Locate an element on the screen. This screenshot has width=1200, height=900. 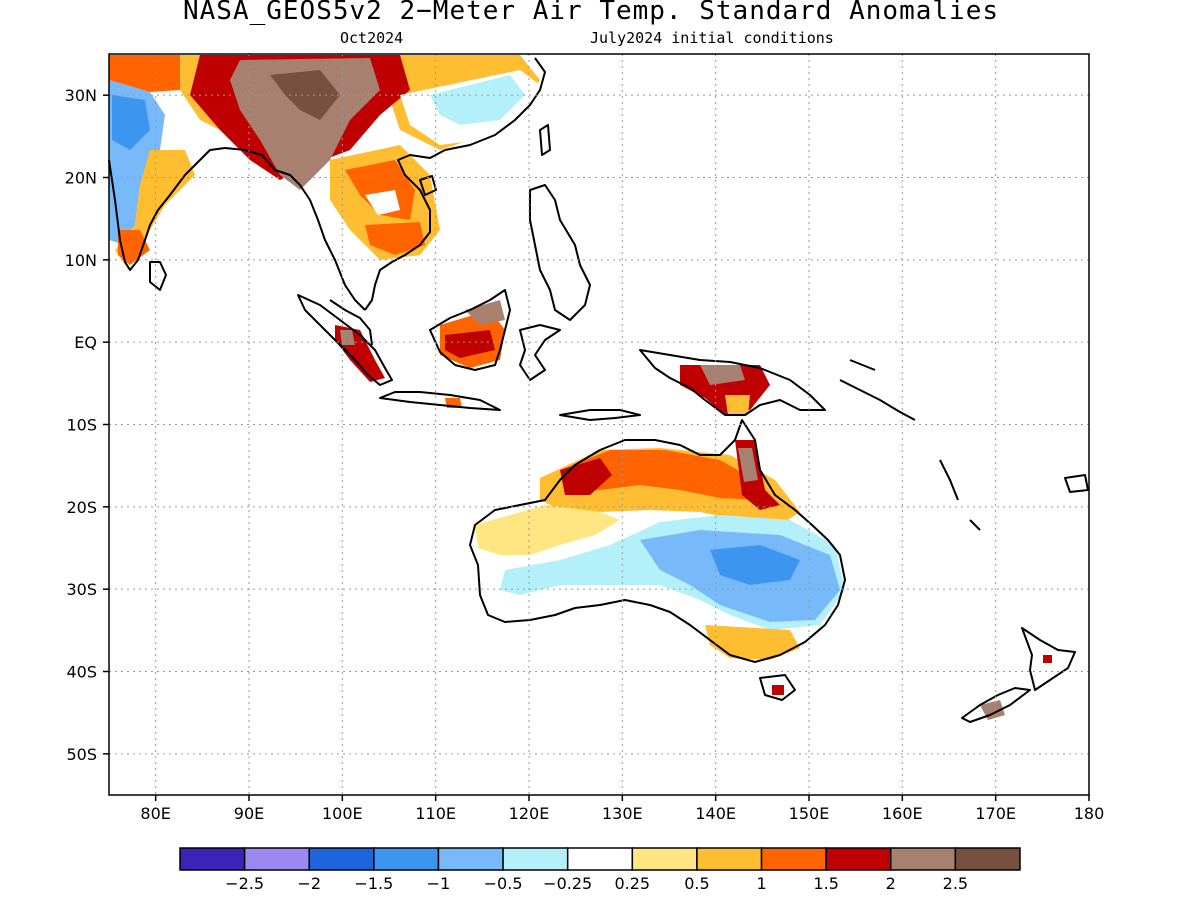
coastline-china is located at coordinates (495, 104).